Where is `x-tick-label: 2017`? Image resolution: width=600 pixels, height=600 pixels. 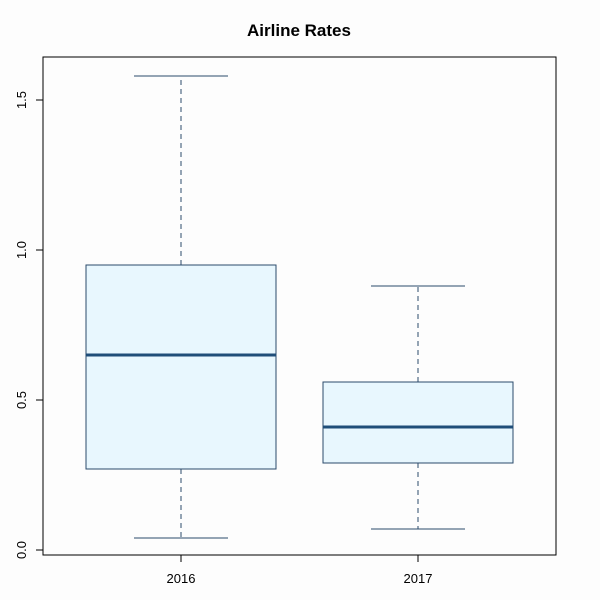
x-tick-label: 2017 is located at coordinates (418, 578).